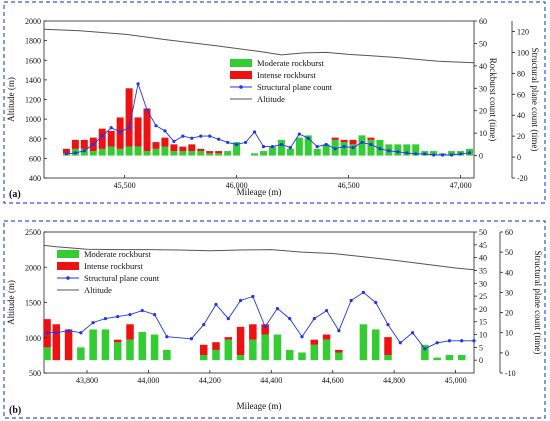  Describe the element at coordinates (33, 232) in the screenshot. I see `y-left-tick-label: 2500` at that location.